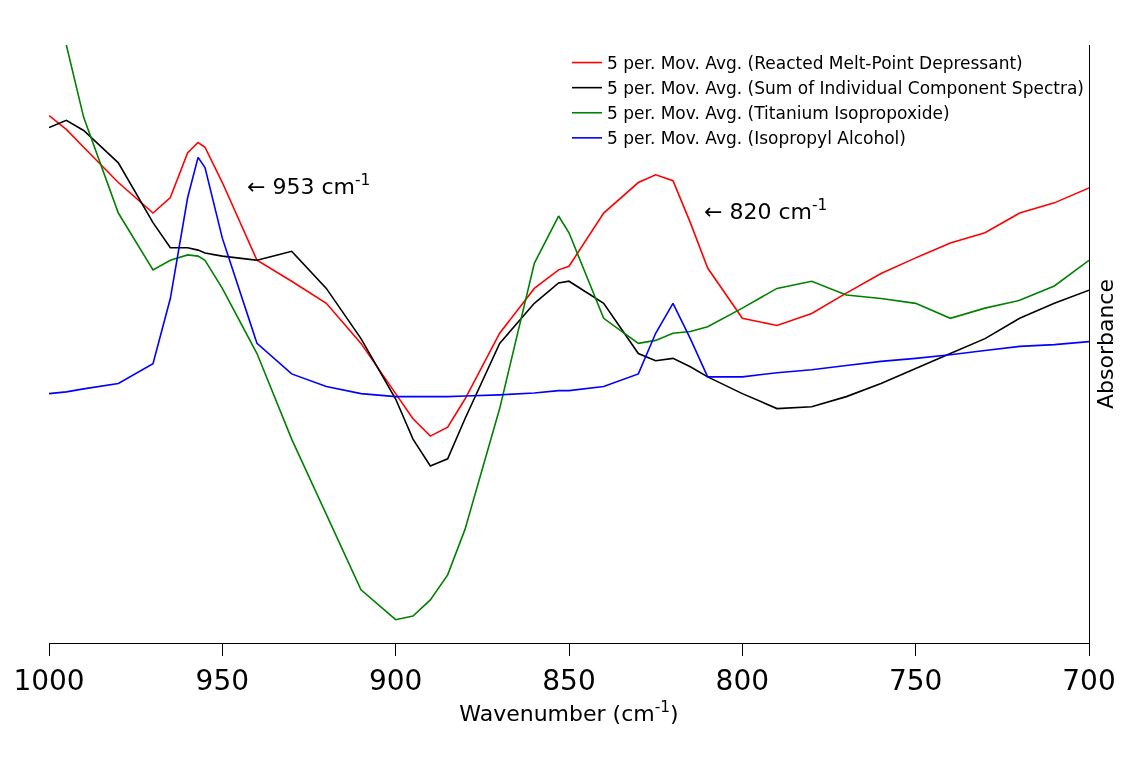 Image resolution: width=1137 pixels, height=768 pixels. I want to click on legend-label: 5 per. Mov. Avg. (Titanium Isopropoxide), so click(778, 113).